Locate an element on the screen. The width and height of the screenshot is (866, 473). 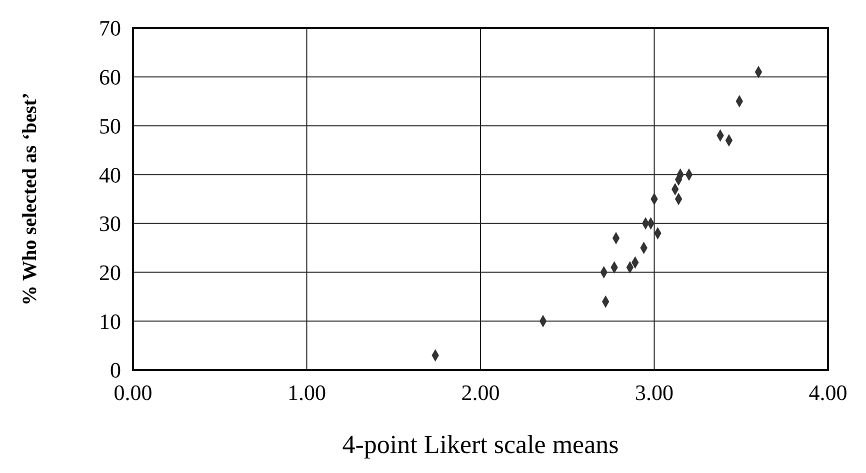
y-tick-label: 50 is located at coordinates (110, 125).